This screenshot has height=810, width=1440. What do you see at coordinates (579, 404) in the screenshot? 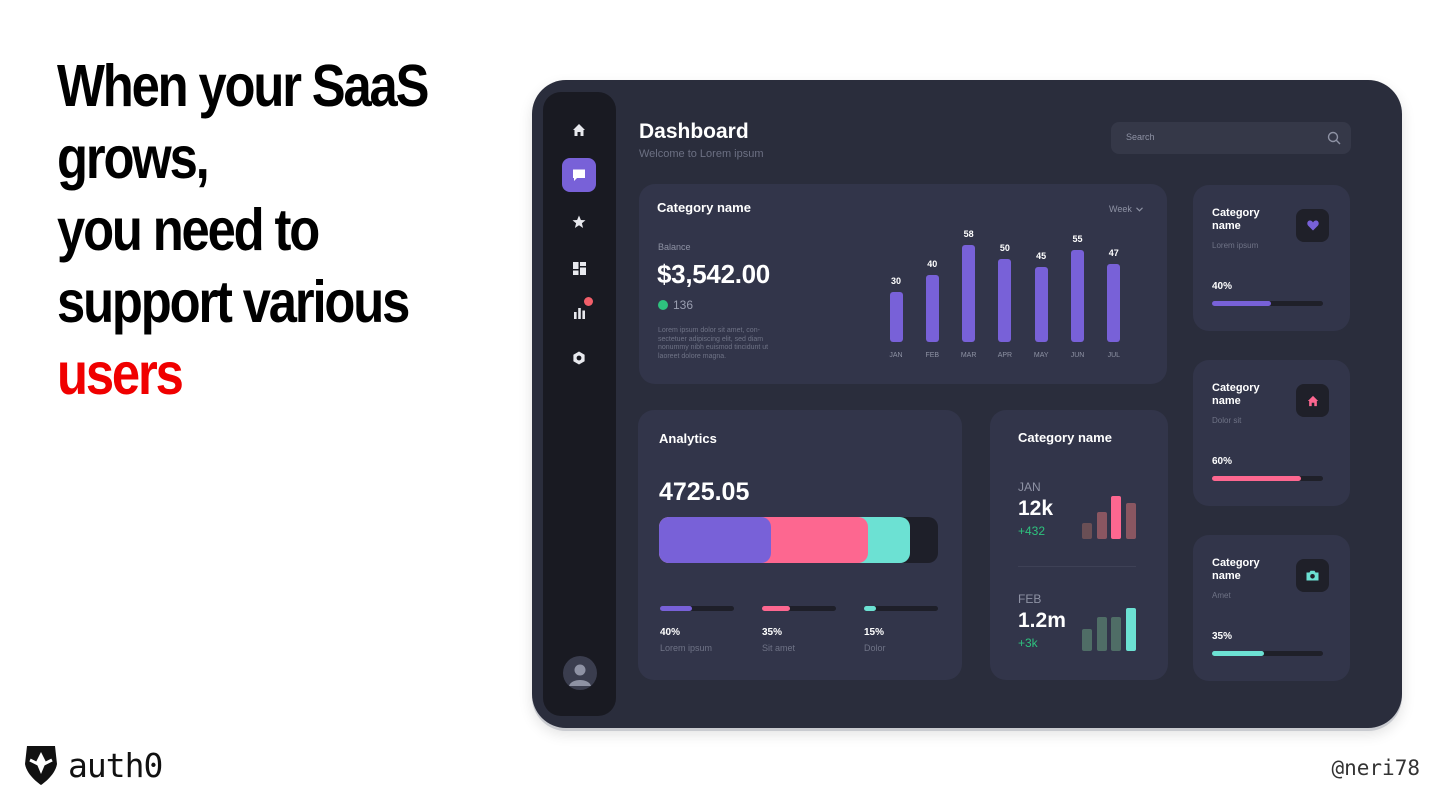
I see `sidebar` at bounding box center [579, 404].